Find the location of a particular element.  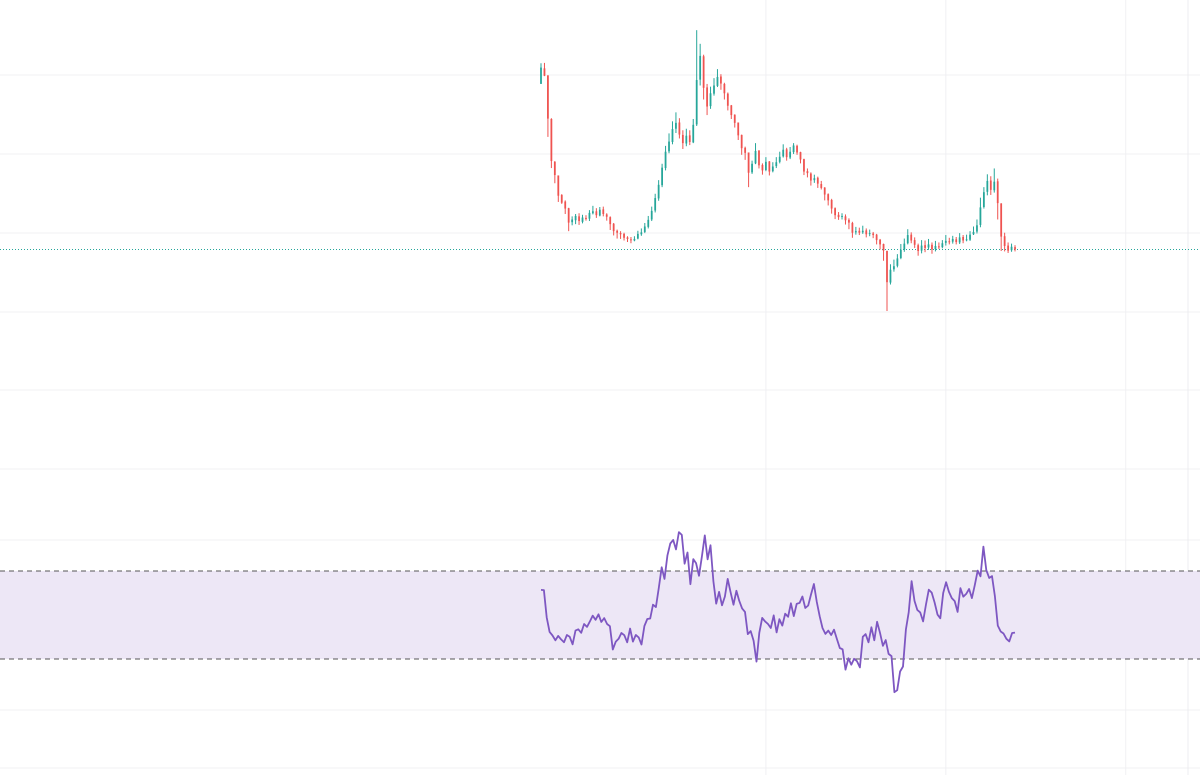

candlestick-layer is located at coordinates (778, 171).